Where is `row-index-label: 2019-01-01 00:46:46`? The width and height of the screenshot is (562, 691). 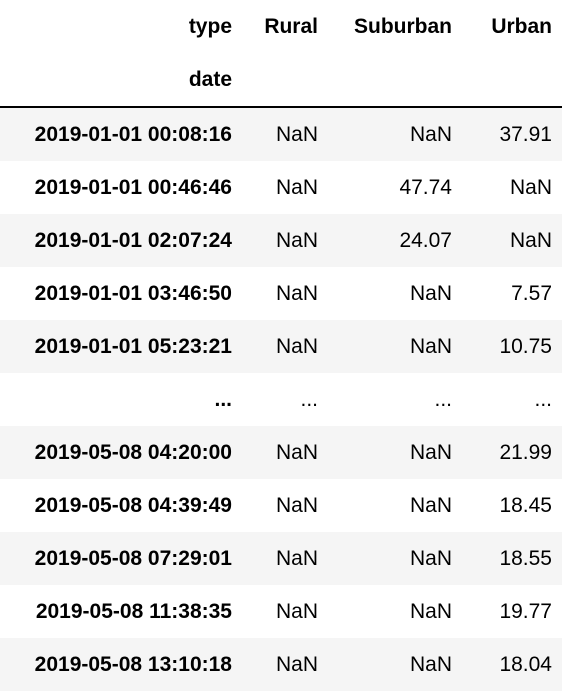 row-index-label: 2019-01-01 00:46:46 is located at coordinates (133, 187).